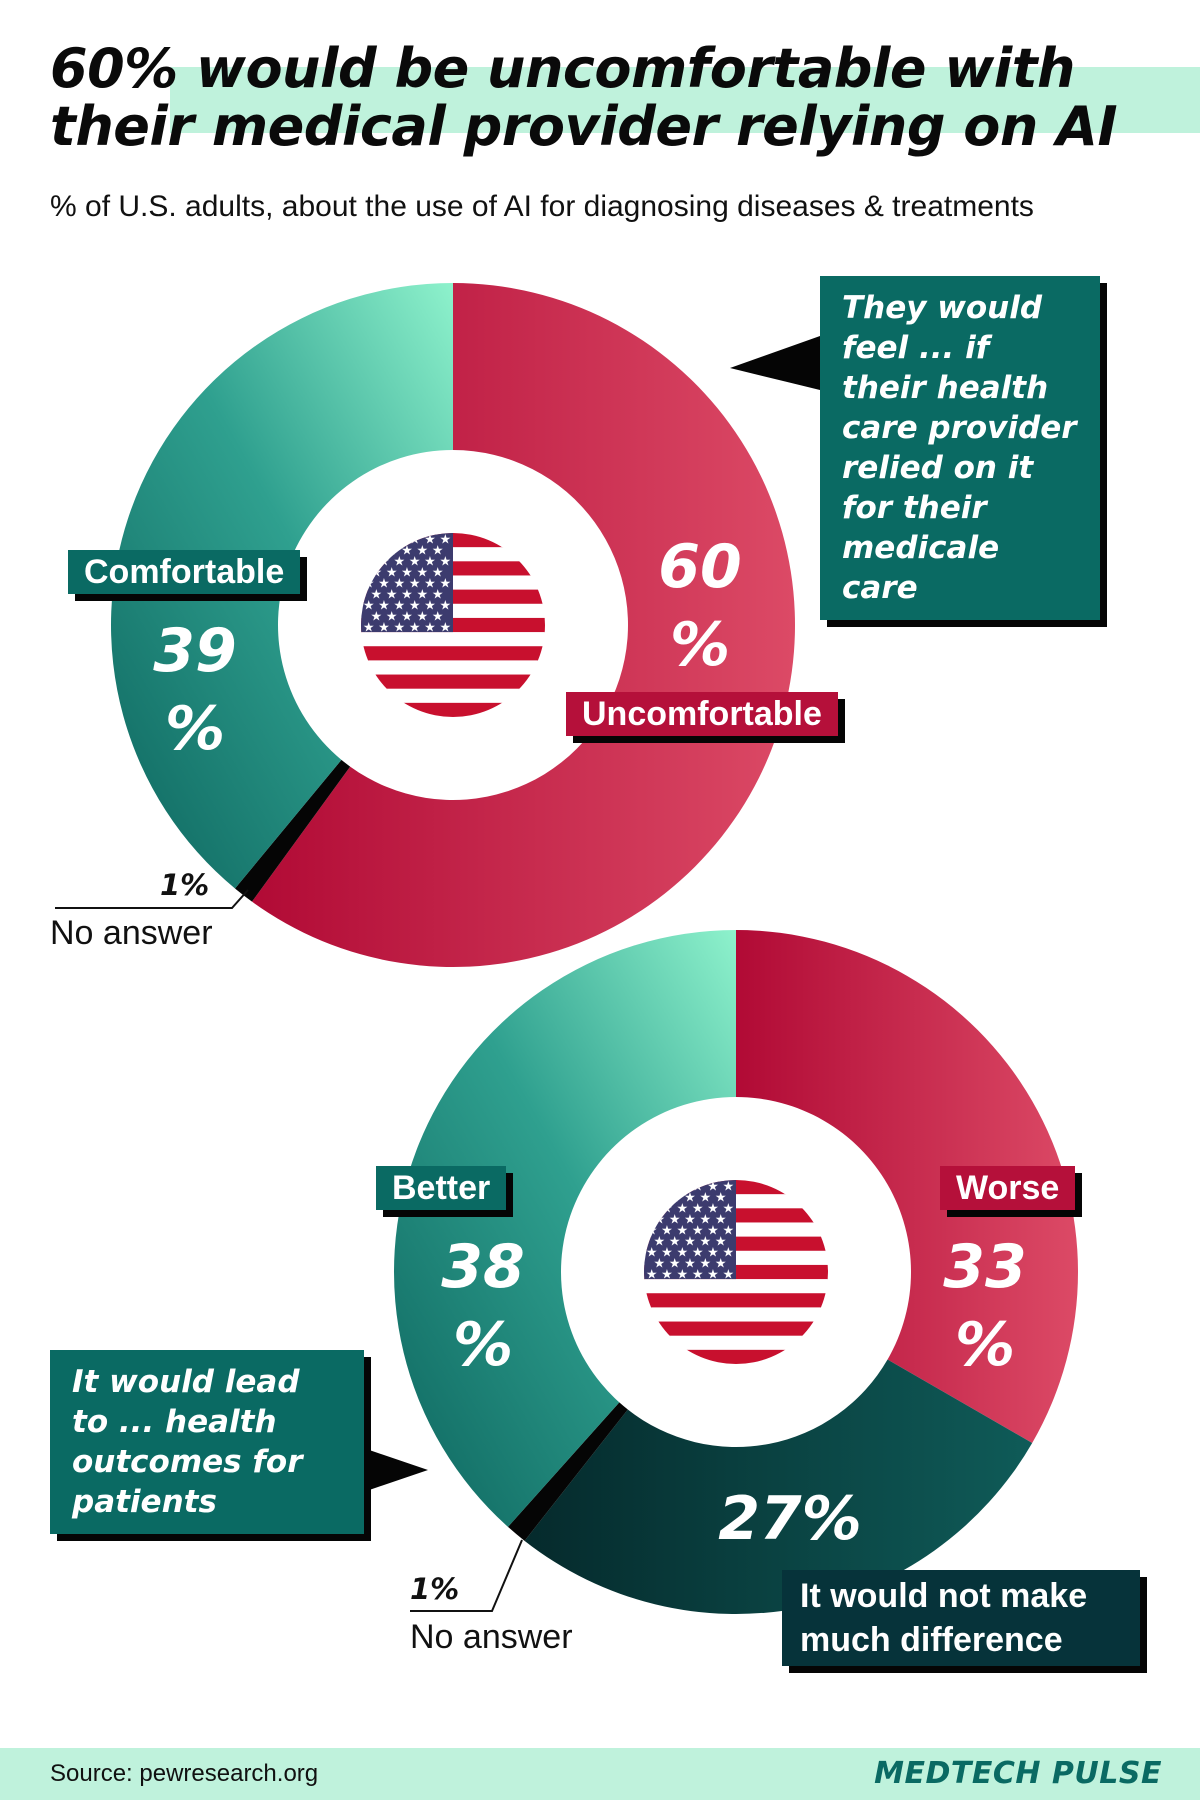 The image size is (1200, 1800). I want to click on brand-logo: MEDTECH PULSE, so click(1018, 1773).